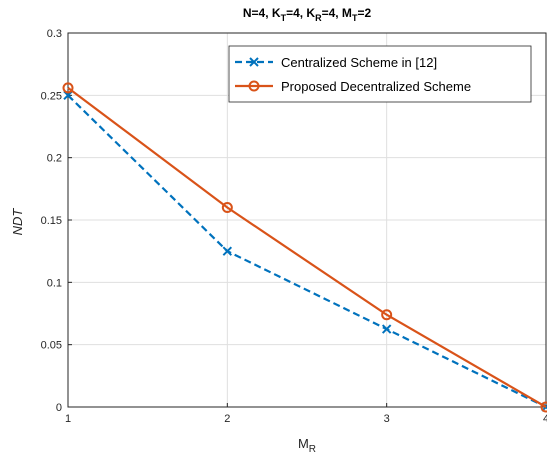 This screenshot has width=547, height=464. Describe the element at coordinates (262, 13) in the screenshot. I see `chart-title-part: N=4, K` at that location.